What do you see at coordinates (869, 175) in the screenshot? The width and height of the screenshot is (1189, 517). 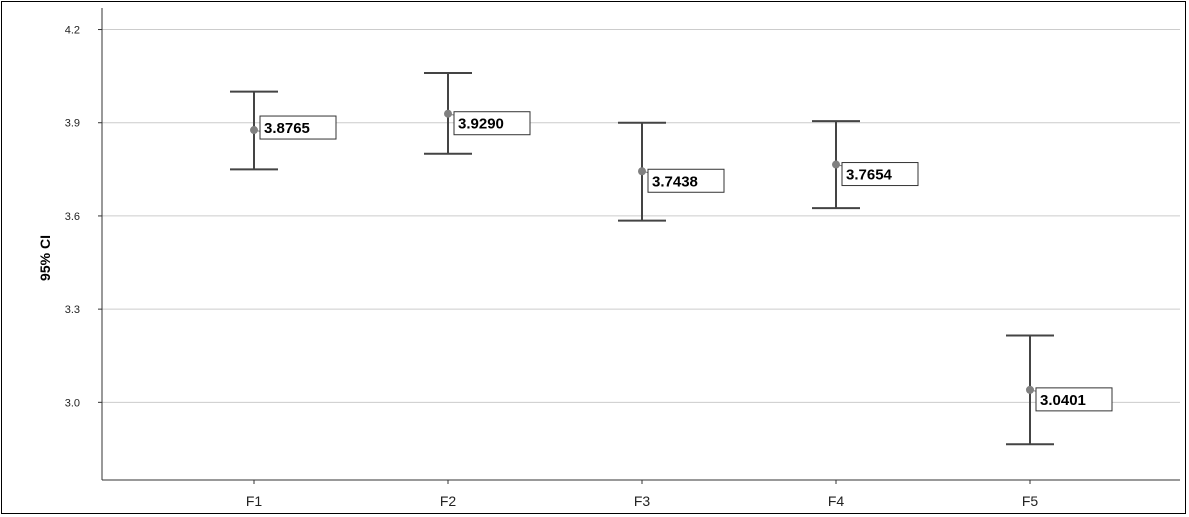 I see `mean-value-label: 3.7654` at bounding box center [869, 175].